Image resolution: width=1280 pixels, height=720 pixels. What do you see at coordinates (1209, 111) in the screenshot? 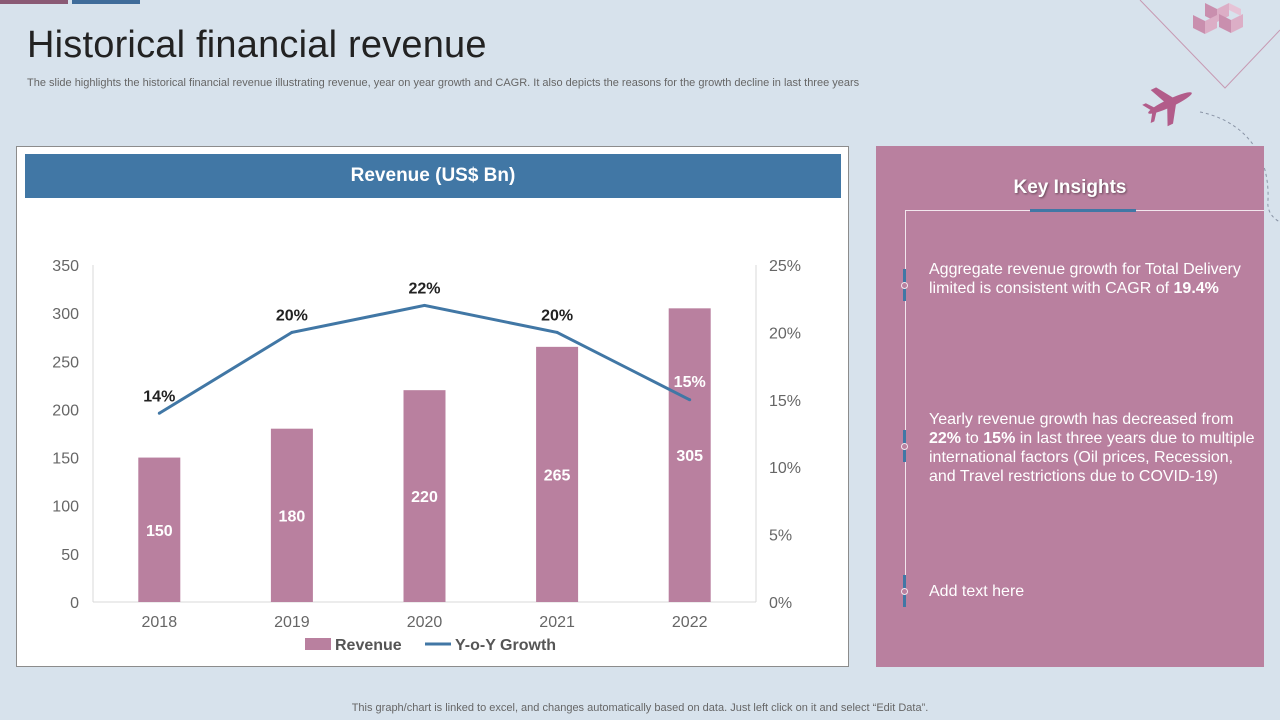
I see `travel-decoration` at bounding box center [1209, 111].